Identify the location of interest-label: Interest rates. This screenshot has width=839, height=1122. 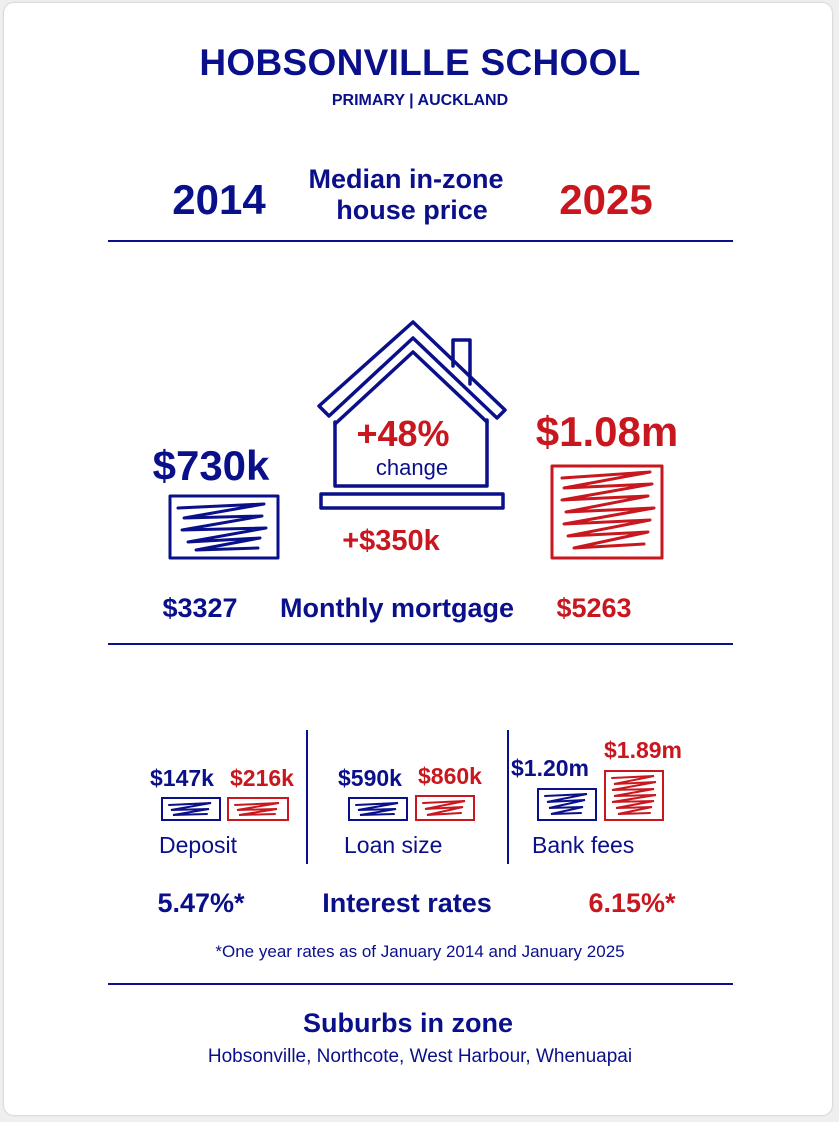
(407, 903).